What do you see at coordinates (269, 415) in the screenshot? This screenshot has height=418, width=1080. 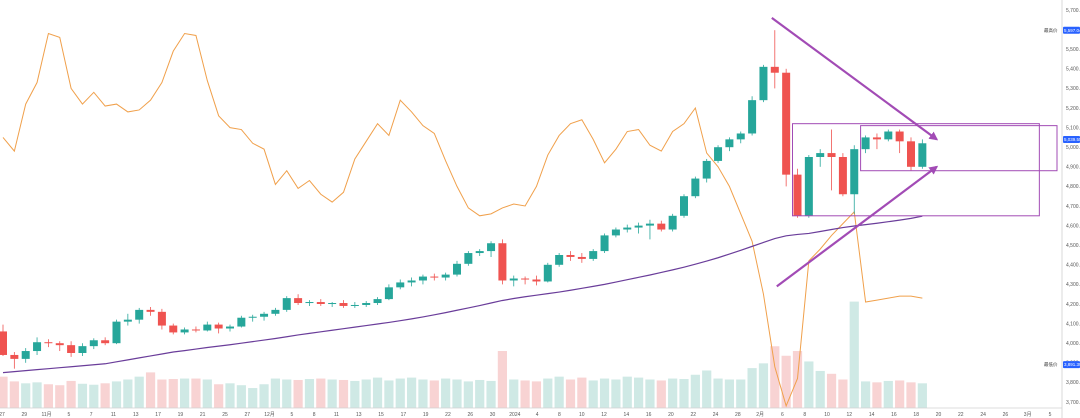 I see `x-tick-label: 12月` at bounding box center [269, 415].